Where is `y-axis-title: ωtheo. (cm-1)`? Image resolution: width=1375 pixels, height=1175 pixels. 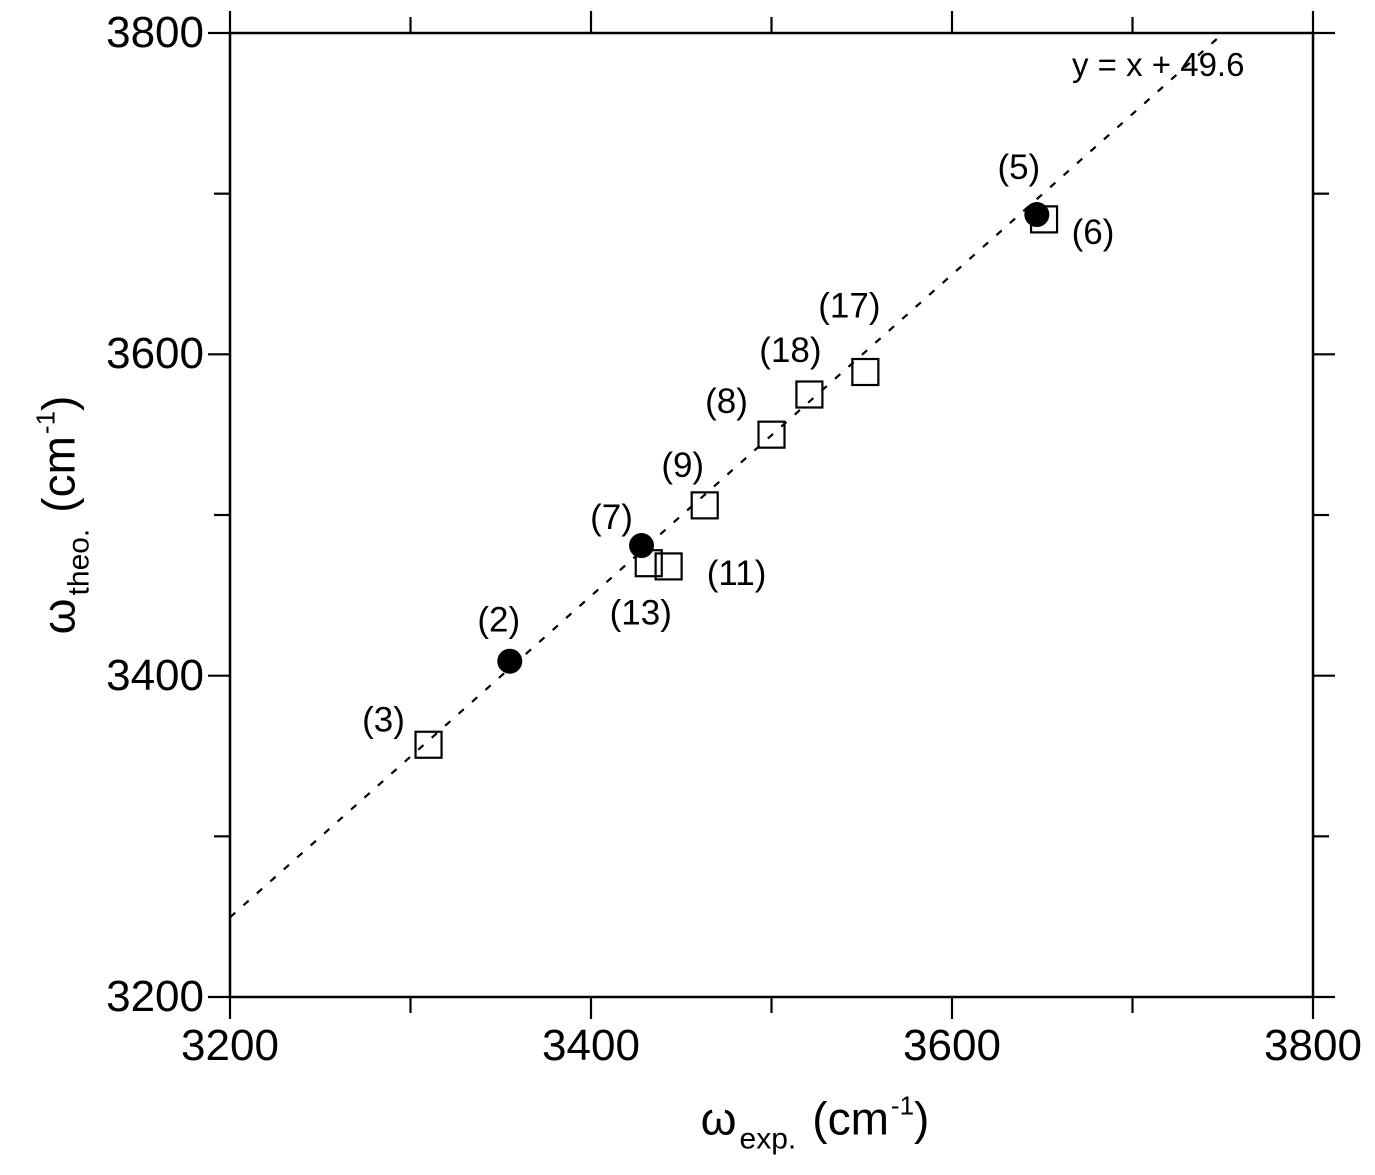
y-axis-title: ωtheo. (cm-1) is located at coordinates (63, 515).